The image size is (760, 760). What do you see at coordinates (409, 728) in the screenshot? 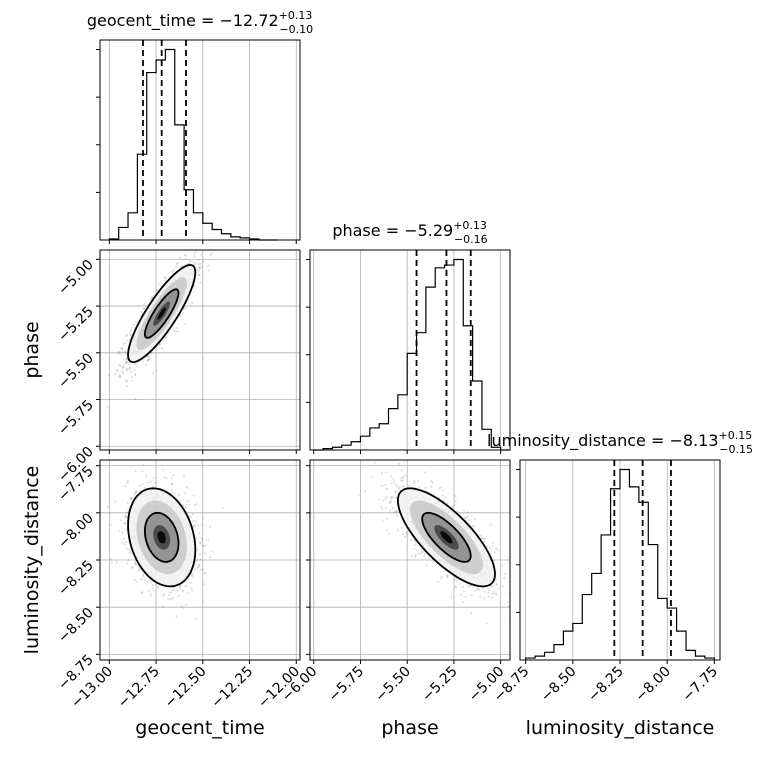
I see `x-axis-label-phase: phase` at bounding box center [409, 728].